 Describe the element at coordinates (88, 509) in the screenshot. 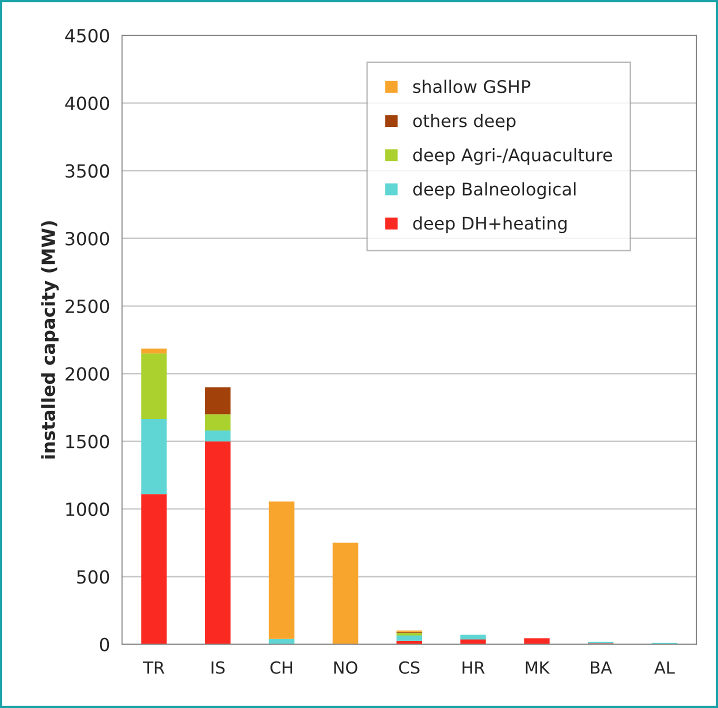

I see `y-tick-label: 1000` at that location.